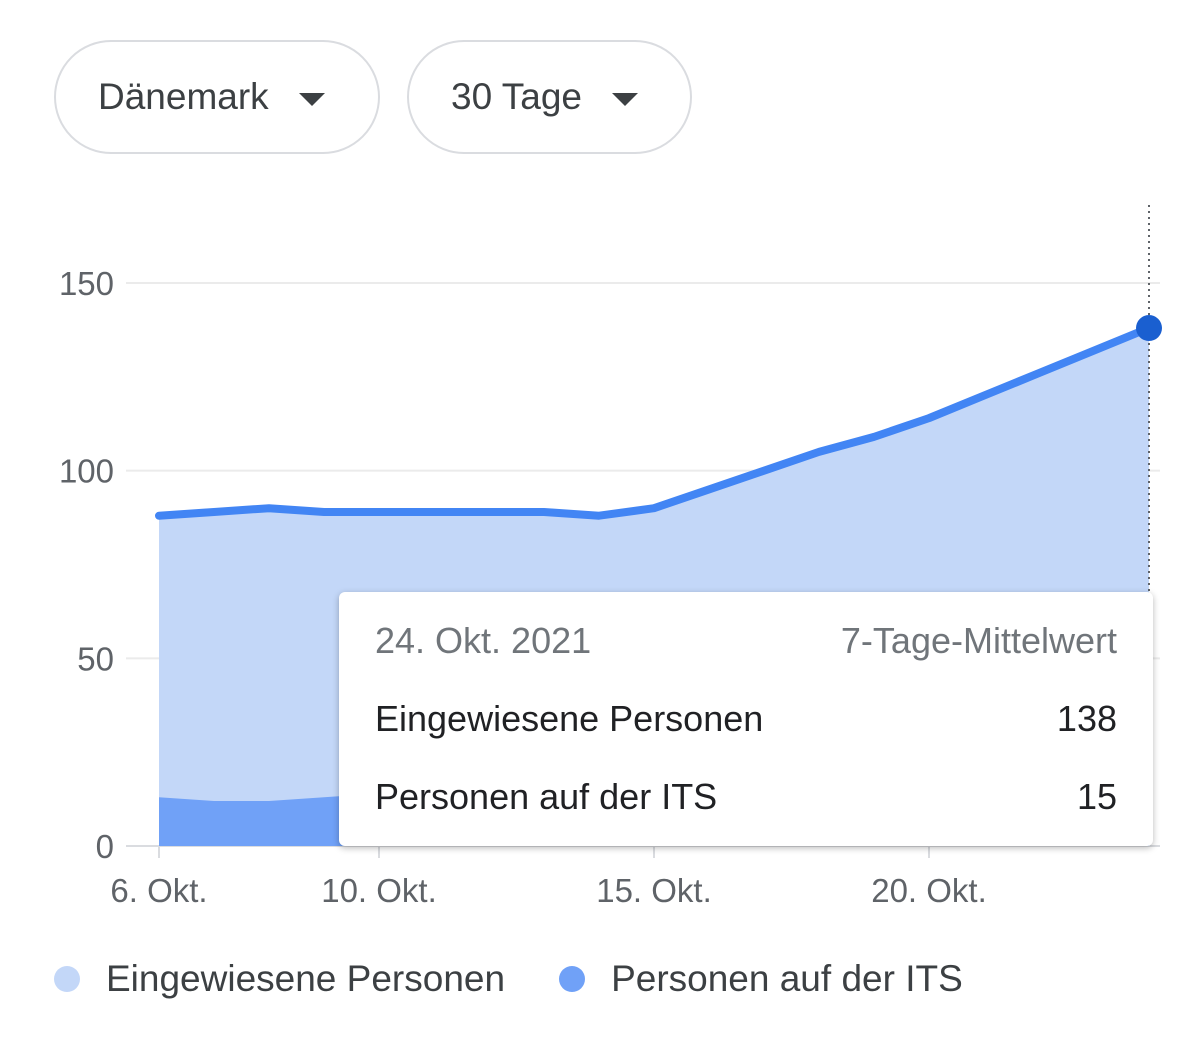 The image size is (1200, 1042). Describe the element at coordinates (546, 796) in the screenshot. I see `tooltip-row-name: Personen auf der ITS` at that location.